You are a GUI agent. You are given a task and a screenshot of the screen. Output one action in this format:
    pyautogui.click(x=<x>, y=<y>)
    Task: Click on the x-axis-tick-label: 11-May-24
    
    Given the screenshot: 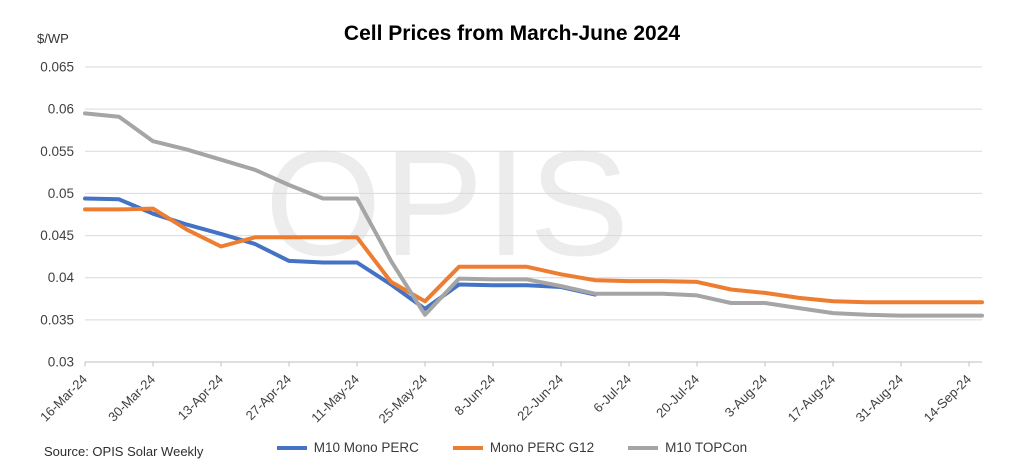 What is the action you would take?
    pyautogui.click(x=335, y=399)
    